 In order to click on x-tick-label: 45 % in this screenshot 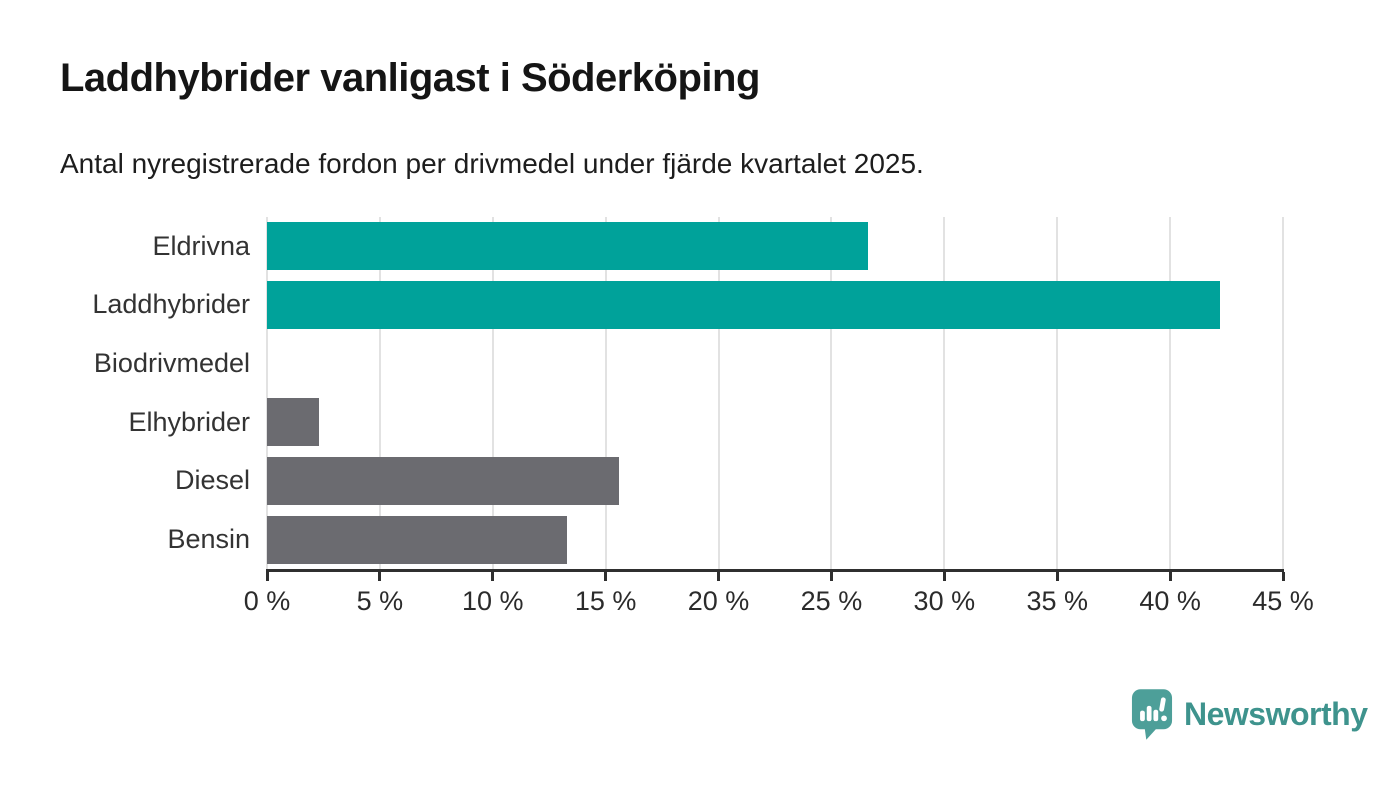, I will do `click(1283, 601)`.